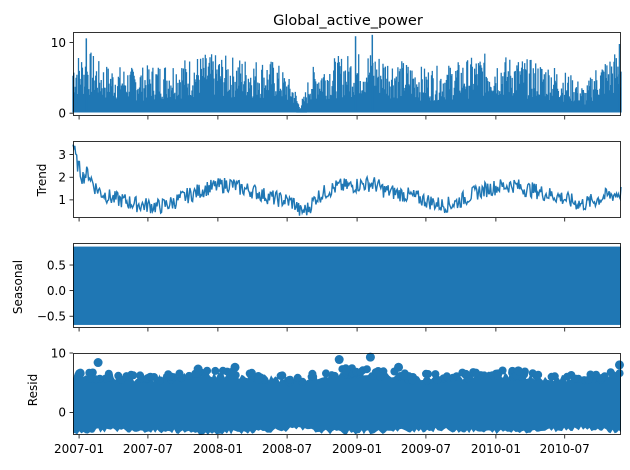 The width and height of the screenshot is (630, 470). What do you see at coordinates (56, 291) in the screenshot?
I see `y-tick-label: 0.0` at bounding box center [56, 291].